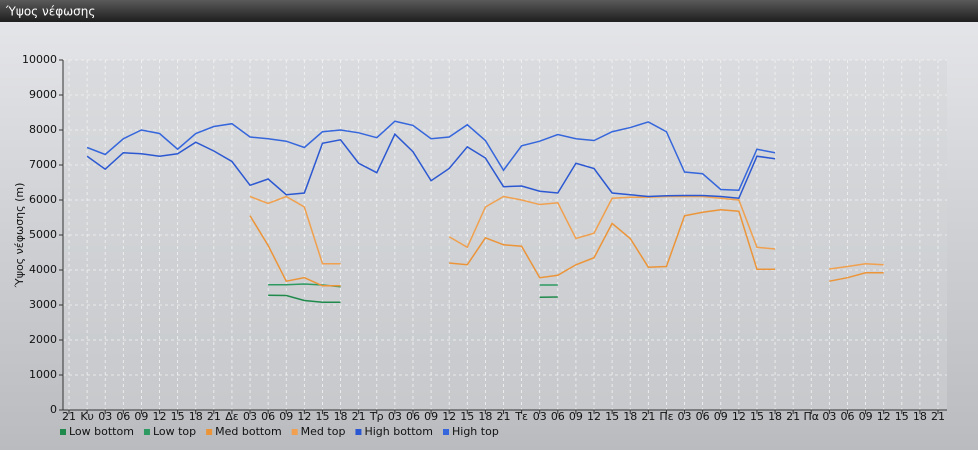  Describe the element at coordinates (521, 416) in the screenshot. I see `x-tick-label: Τε` at that location.